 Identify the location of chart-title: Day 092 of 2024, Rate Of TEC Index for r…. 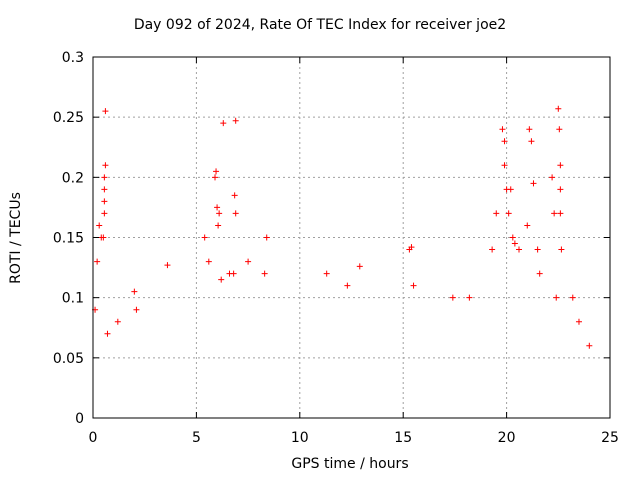
(320, 25).